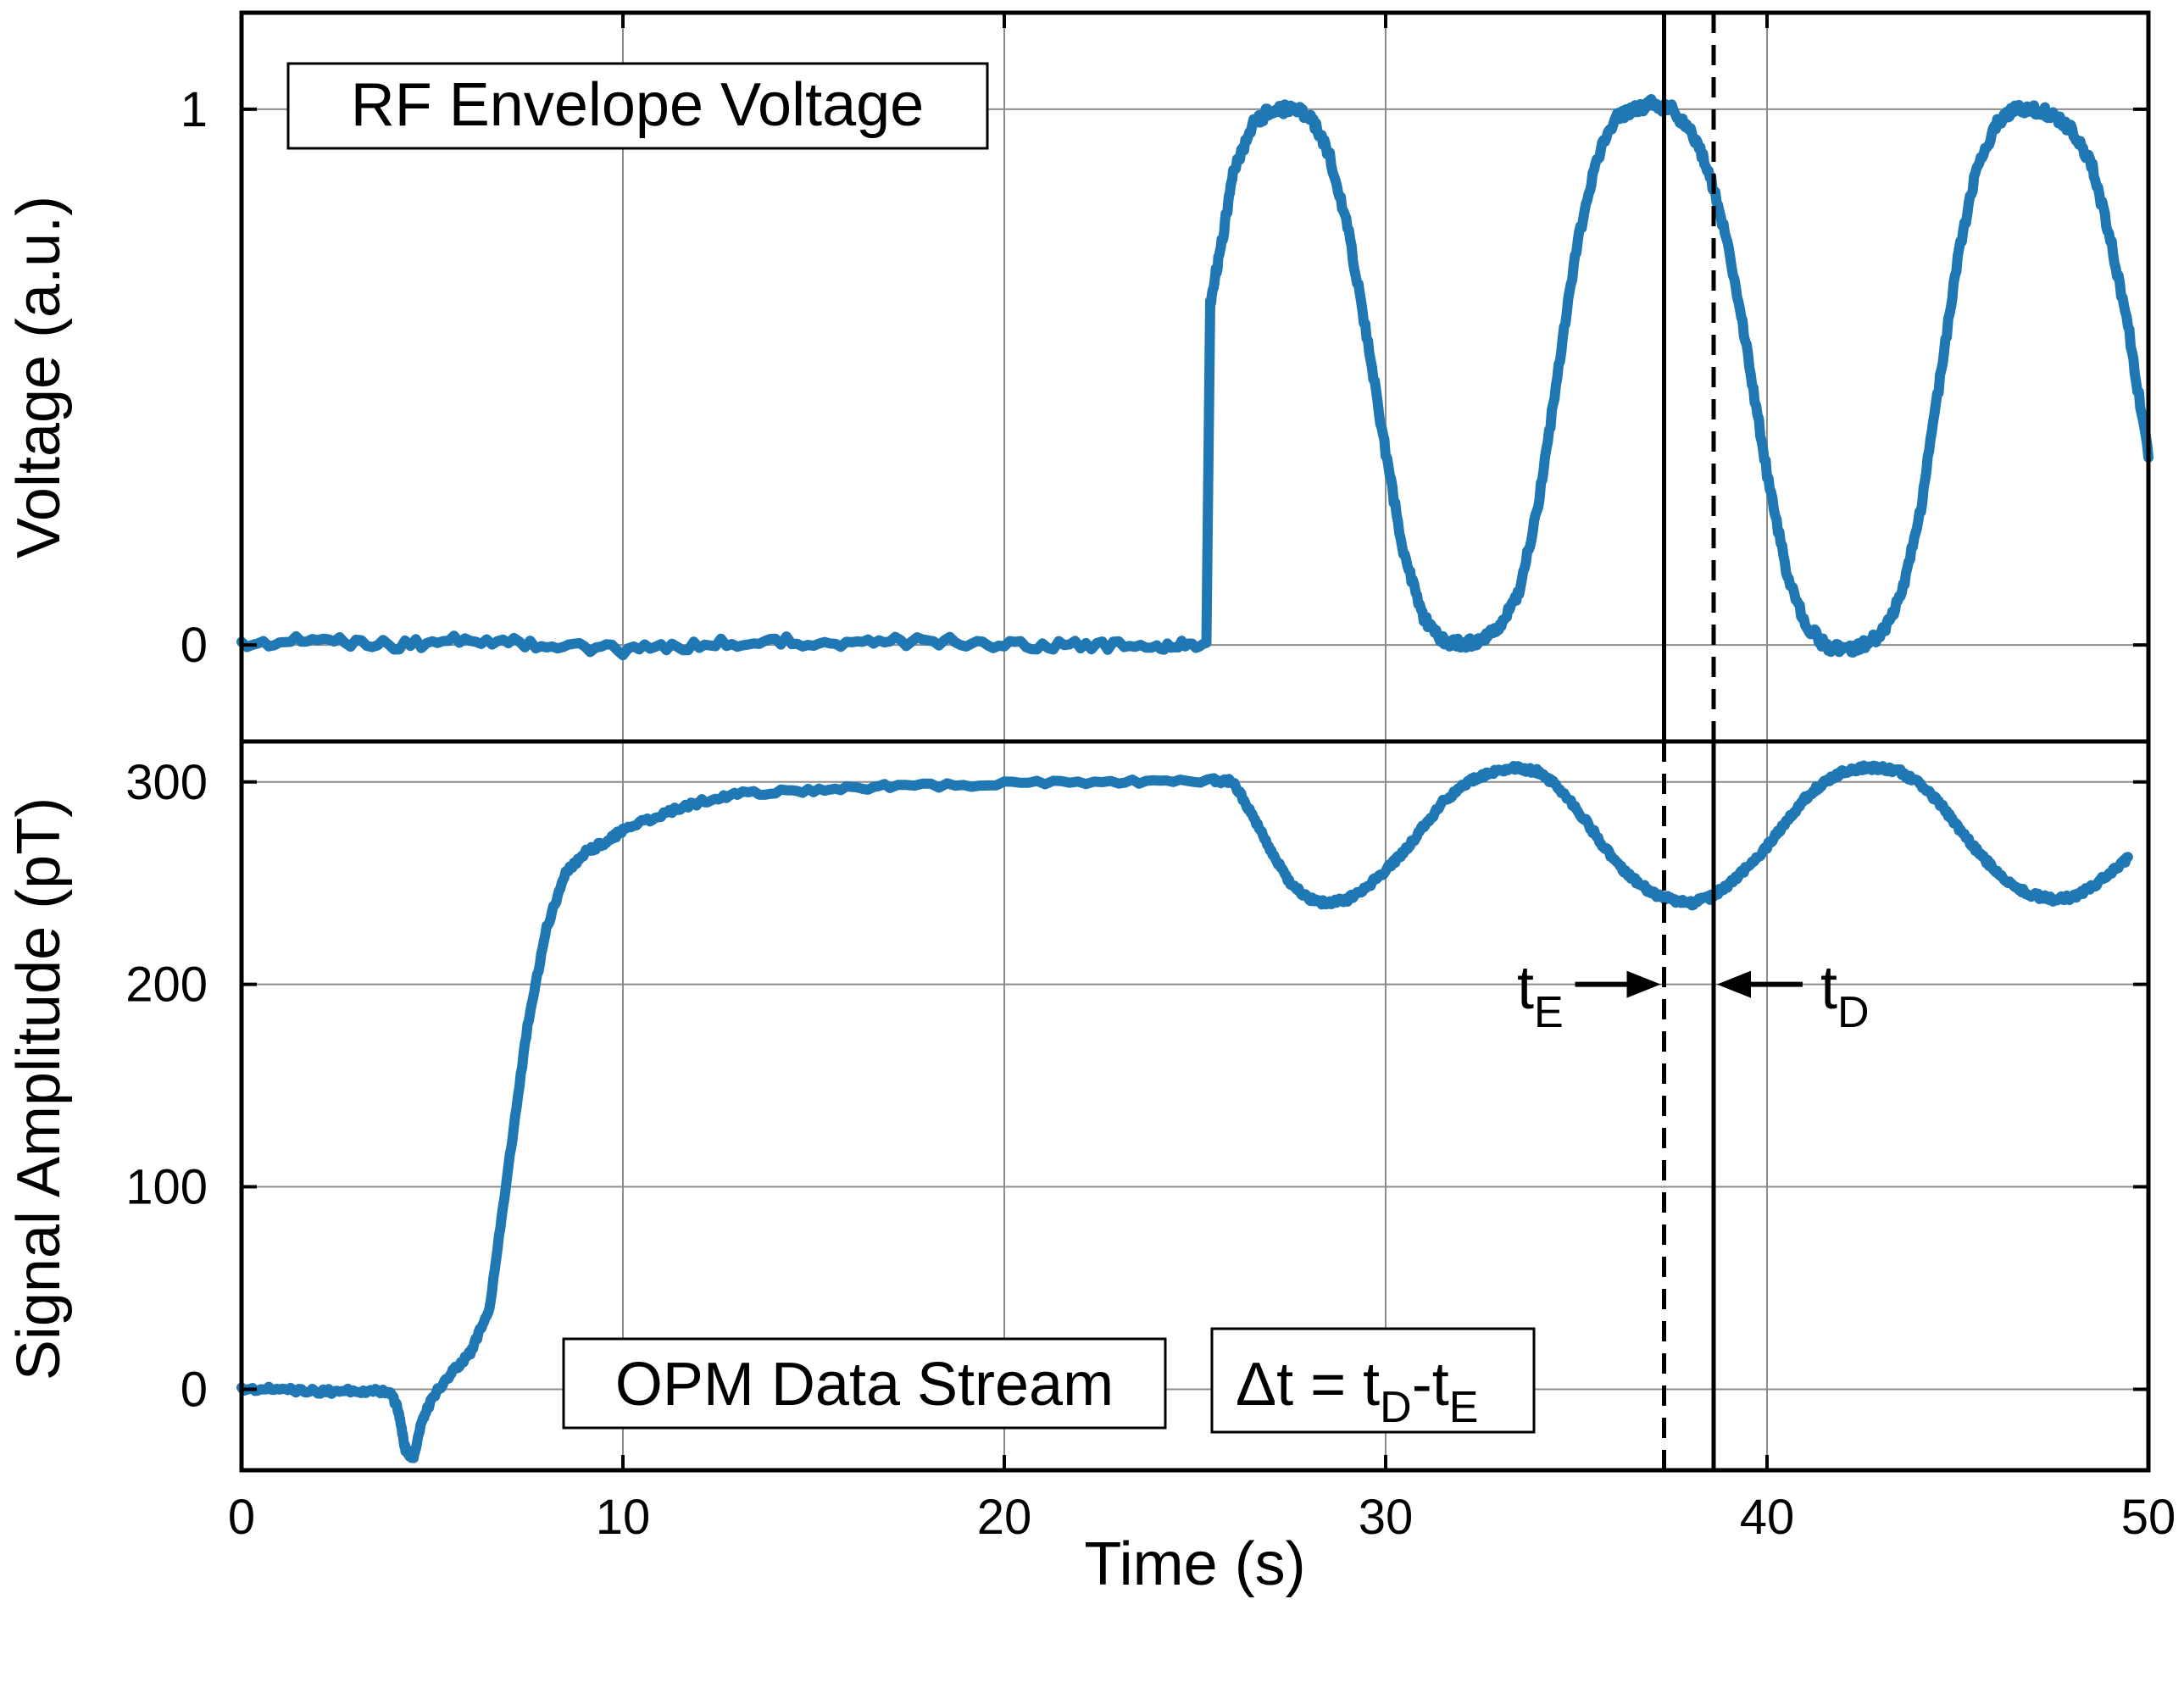 The image size is (2184, 1688). I want to click on top-y-tick-label-0: 0, so click(195, 645).